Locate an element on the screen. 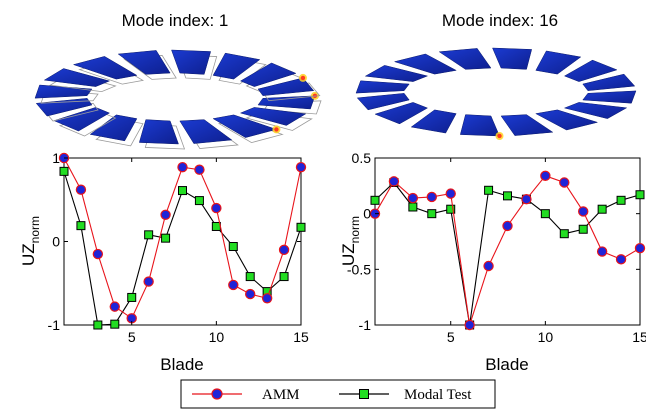 The image size is (646, 414). legend-amm-marker is located at coordinates (217, 394).